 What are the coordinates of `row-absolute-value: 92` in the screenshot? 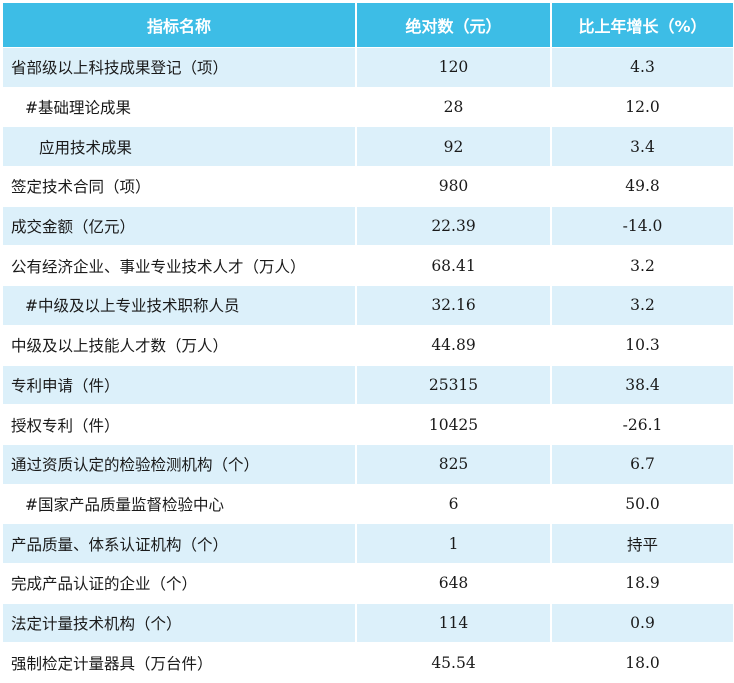 It's located at (454, 146).